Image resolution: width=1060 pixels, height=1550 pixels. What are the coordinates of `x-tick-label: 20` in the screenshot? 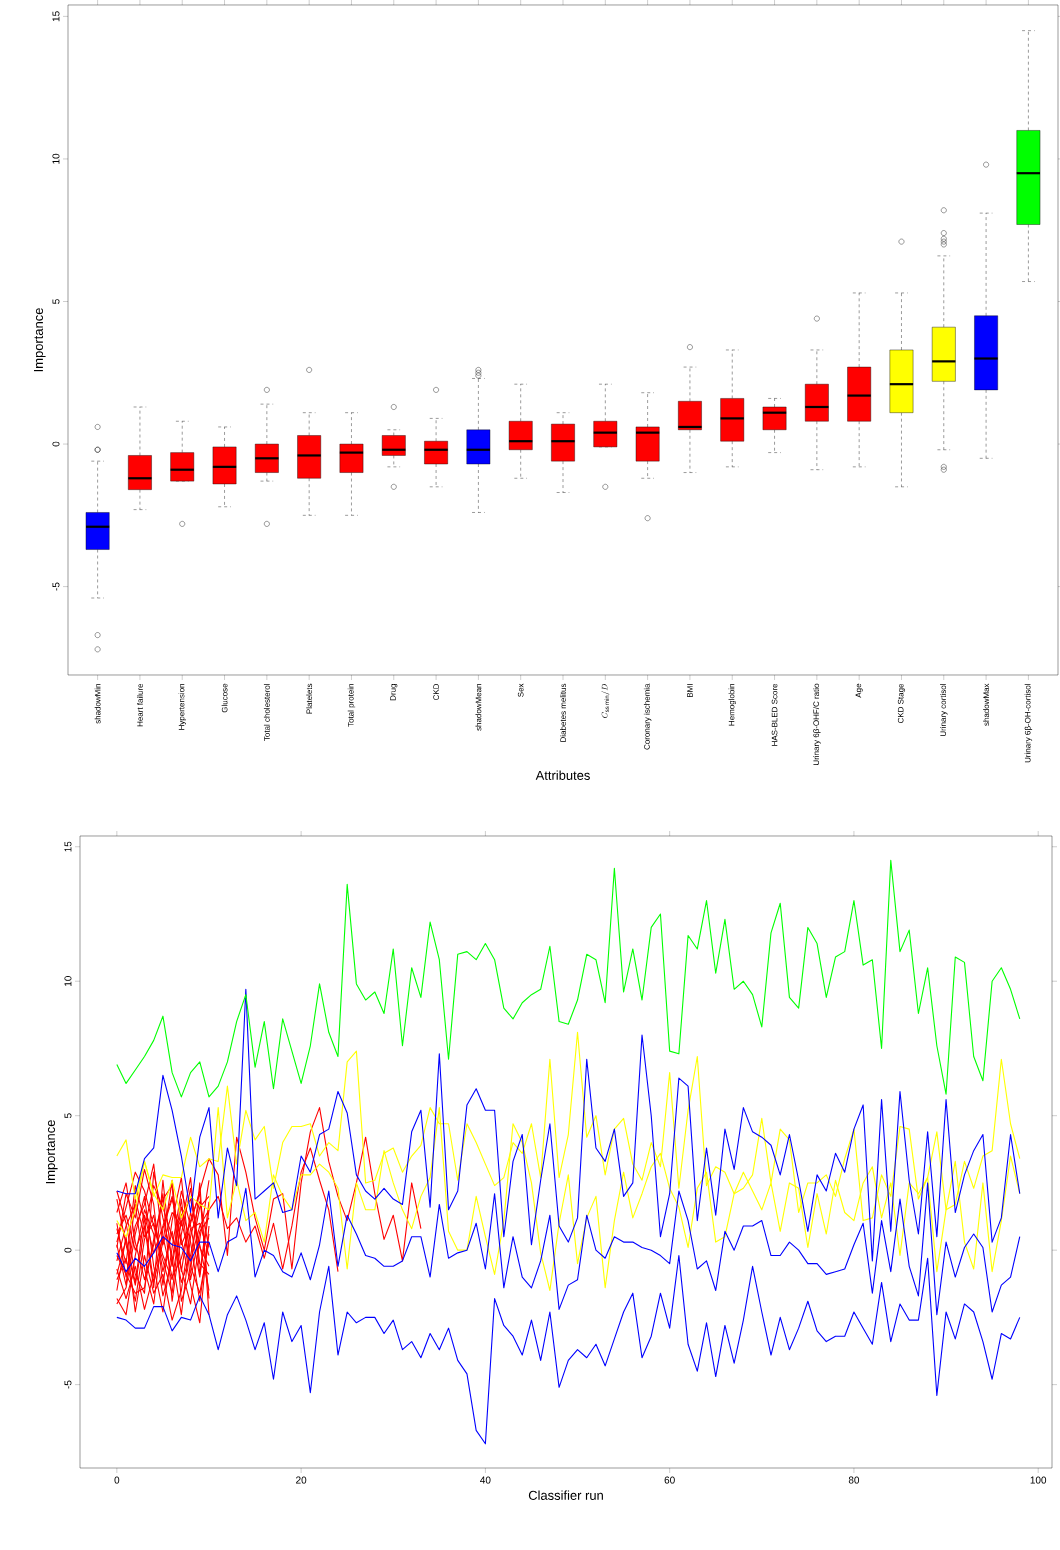 It's located at (301, 1480).